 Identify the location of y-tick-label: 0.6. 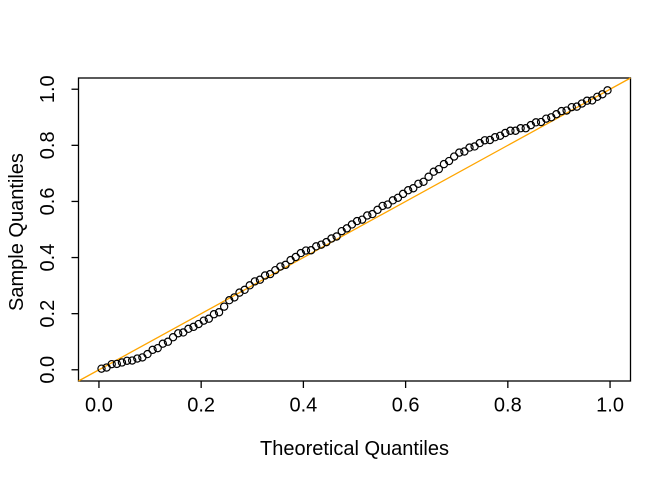
(48, 202).